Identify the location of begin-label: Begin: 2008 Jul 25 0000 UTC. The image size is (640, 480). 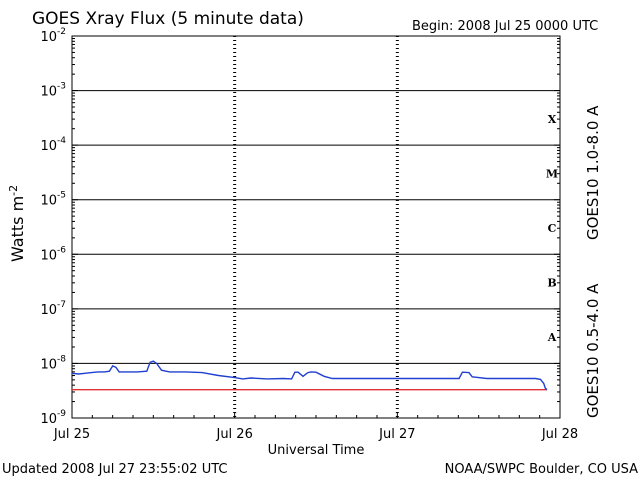
(505, 26).